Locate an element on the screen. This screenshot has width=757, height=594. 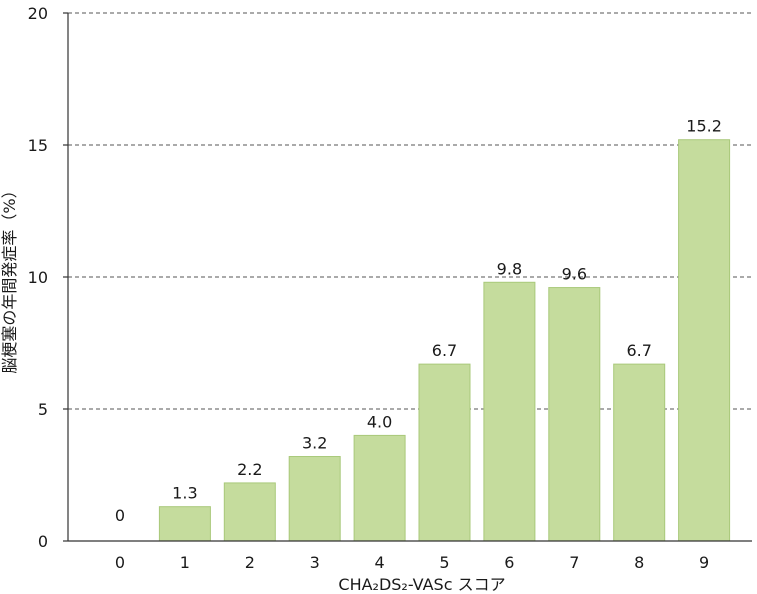
x-tick-label: 5 is located at coordinates (444, 562).